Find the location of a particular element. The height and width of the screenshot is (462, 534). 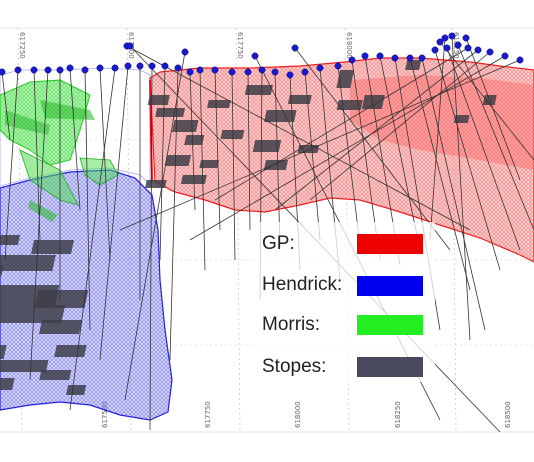

top-tick-label: 617750 is located at coordinates (240, 45).